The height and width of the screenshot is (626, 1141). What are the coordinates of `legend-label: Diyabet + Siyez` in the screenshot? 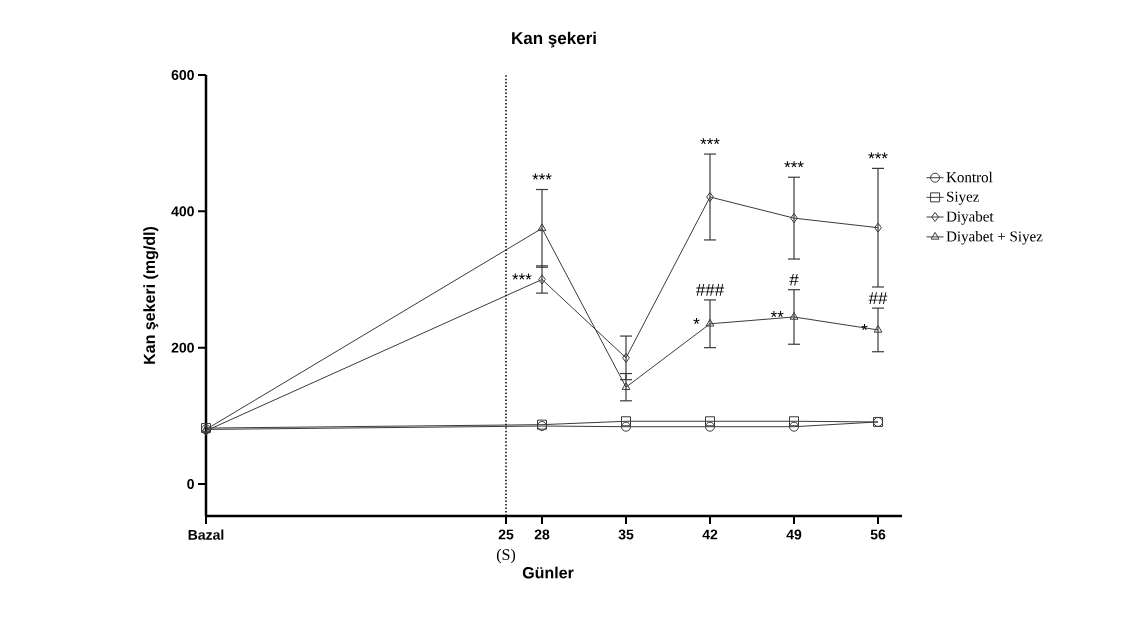 It's located at (994, 237).